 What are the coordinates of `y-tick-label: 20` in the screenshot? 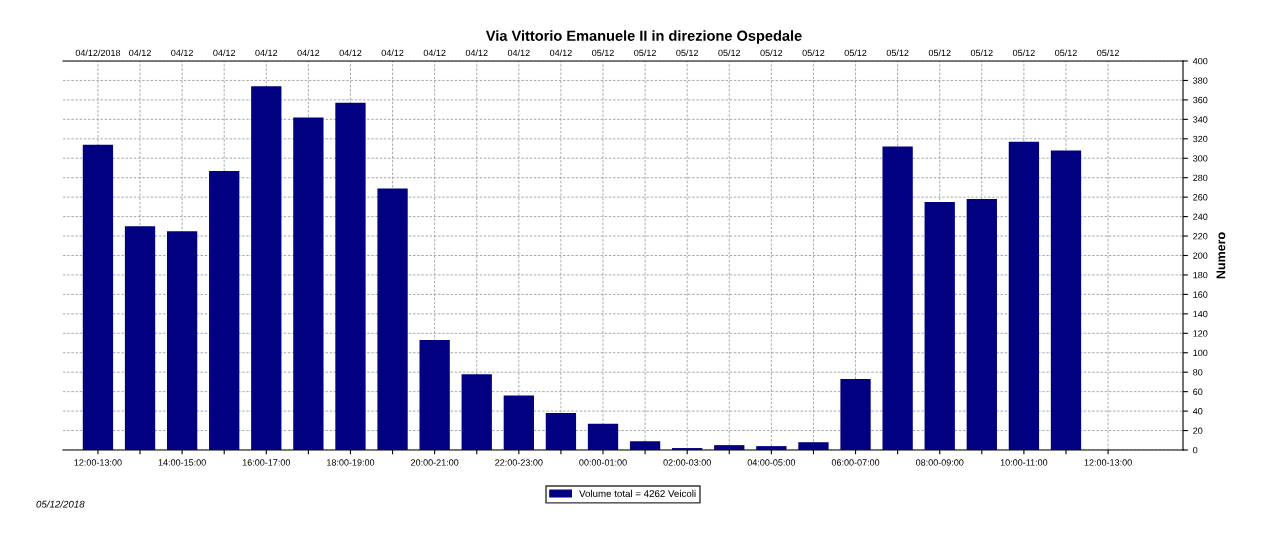 It's located at (1198, 430).